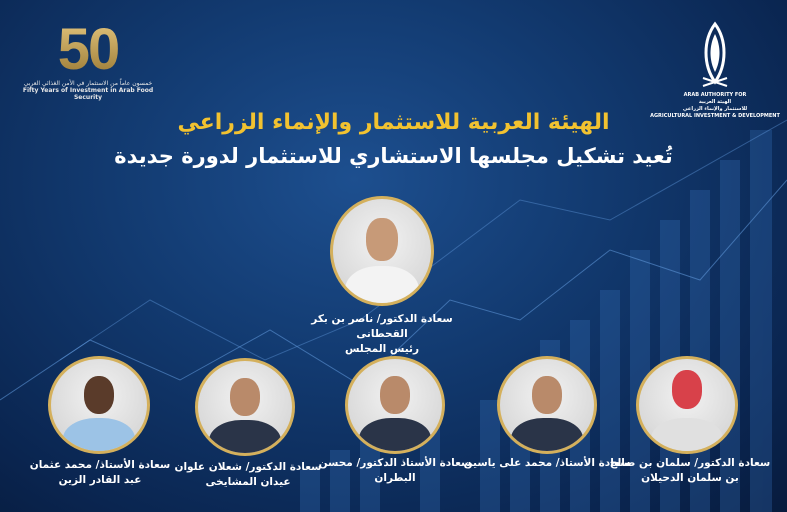 This screenshot has width=787, height=512. I want to click on logo-en-bottom: AGRICULTURAL INVESTMENT & DEVELOPMENT, so click(715, 116).